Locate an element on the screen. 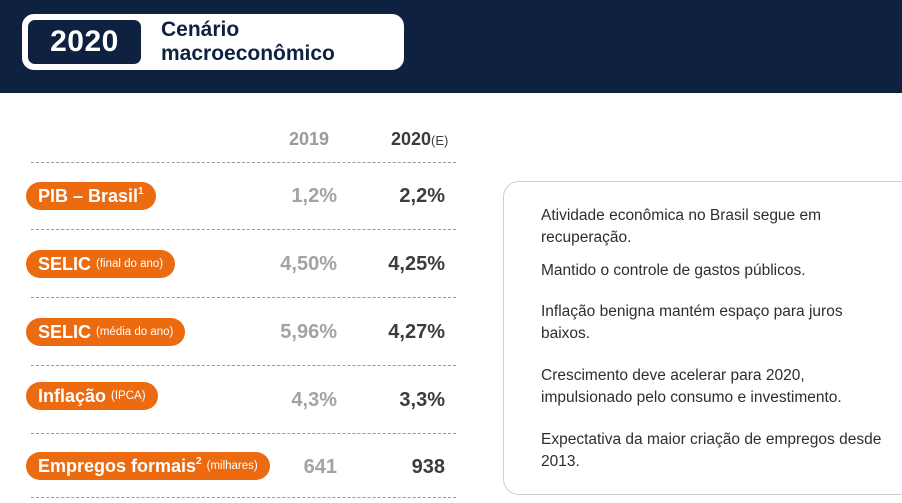 Image resolution: width=902 pixels, height=503 pixels. highlight-item: Mantido o controle de gastos públicos. is located at coordinates (673, 270).